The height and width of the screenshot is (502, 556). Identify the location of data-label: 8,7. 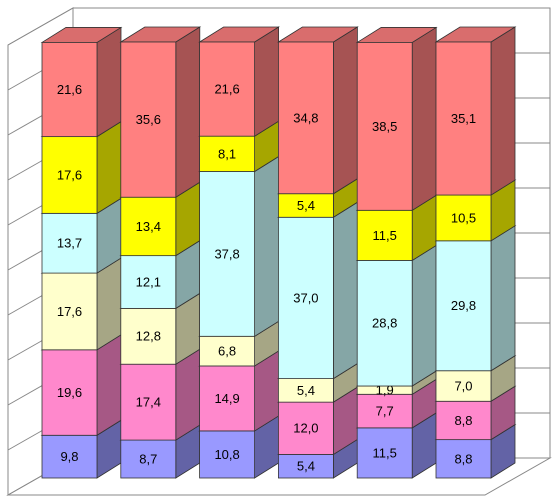
(148, 458).